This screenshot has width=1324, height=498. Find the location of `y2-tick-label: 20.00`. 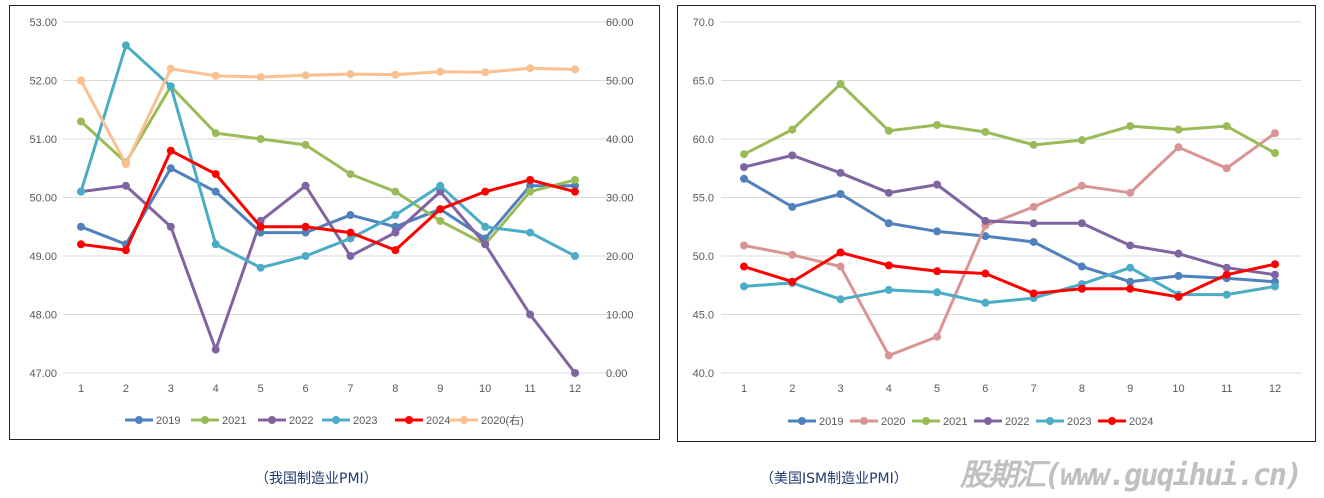

y2-tick-label: 20.00 is located at coordinates (620, 257).